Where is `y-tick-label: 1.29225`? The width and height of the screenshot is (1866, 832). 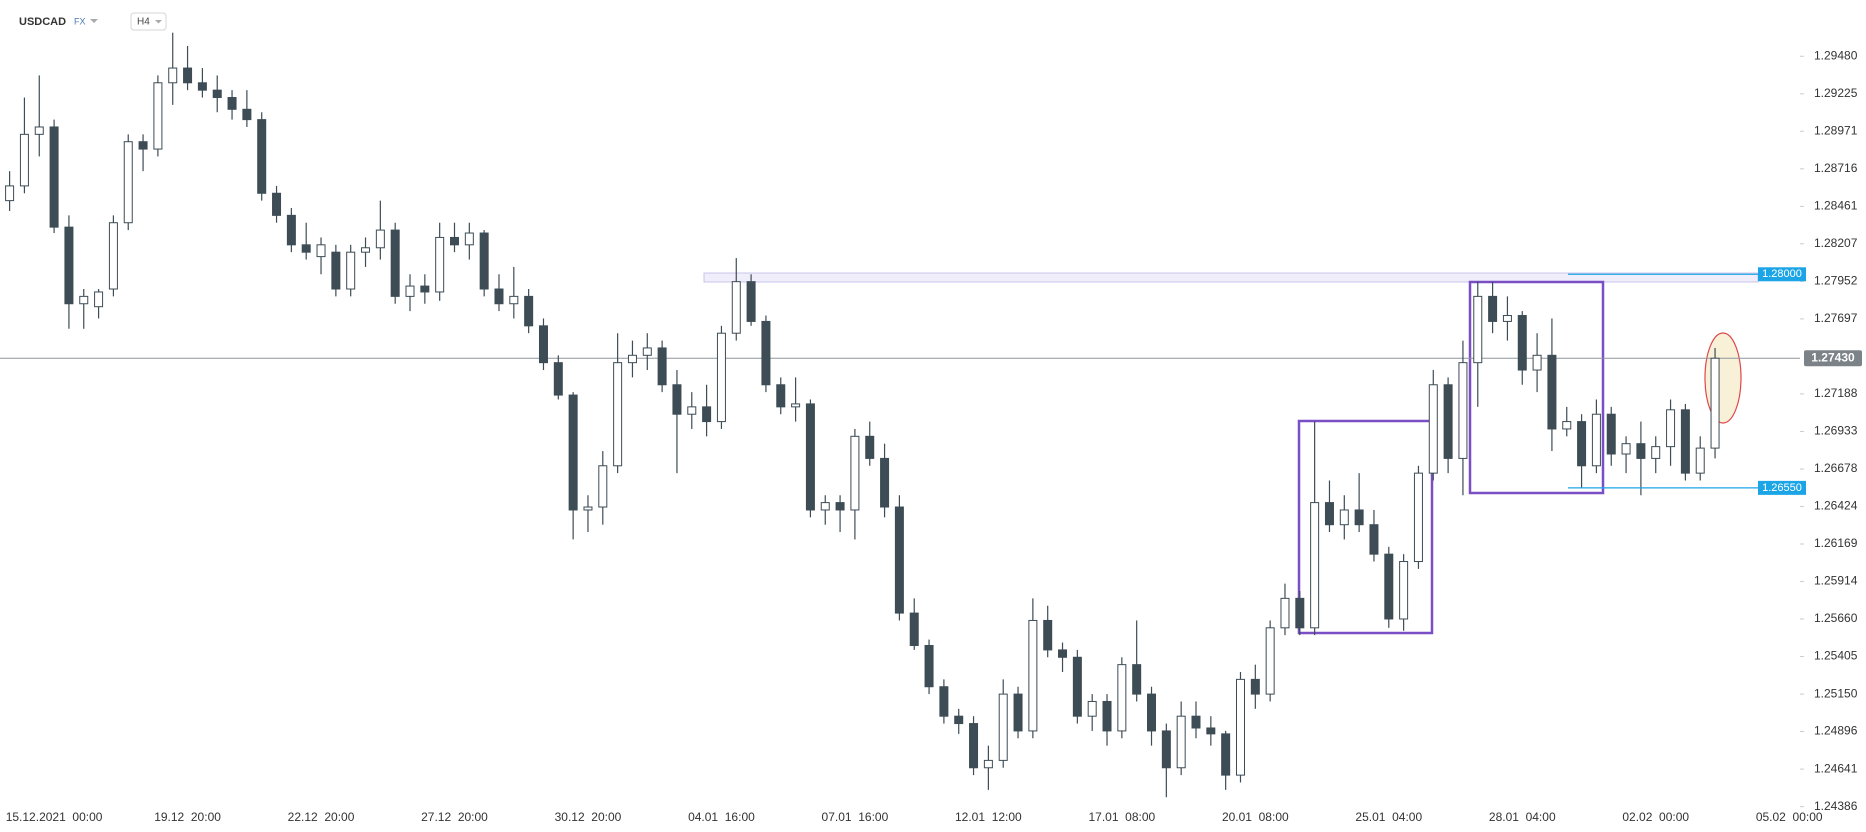 y-tick-label: 1.29225 is located at coordinates (1836, 93).